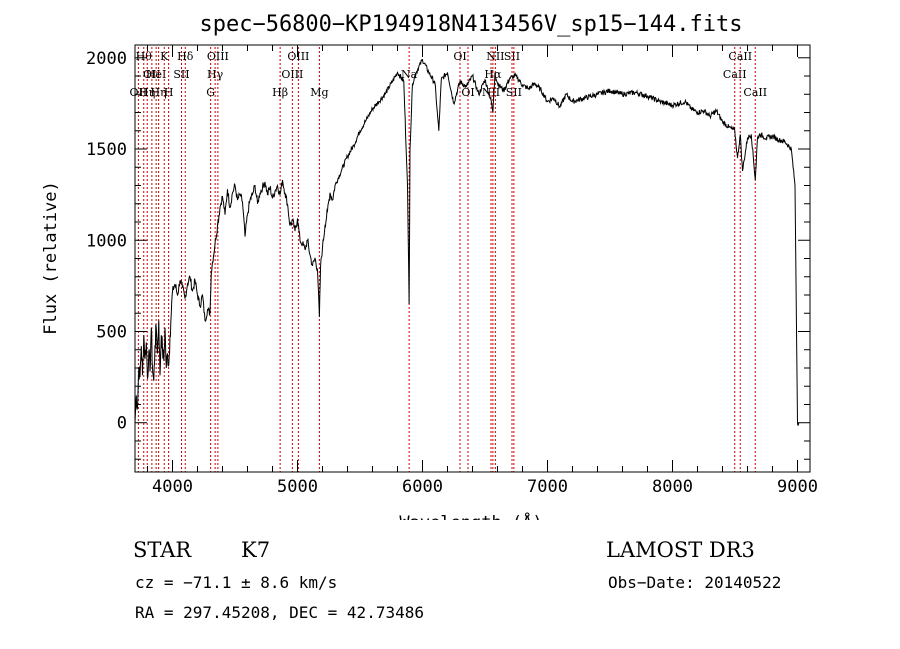 The width and height of the screenshot is (900, 649). Describe the element at coordinates (279, 612) in the screenshot. I see `ra-dec: RA = 297.45208, DEC = 42.73486` at that location.